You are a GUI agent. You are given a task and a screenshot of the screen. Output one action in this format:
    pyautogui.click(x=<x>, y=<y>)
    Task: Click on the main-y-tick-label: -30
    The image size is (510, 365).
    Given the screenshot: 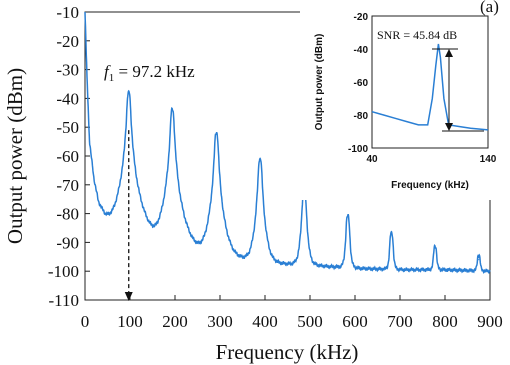 What is the action you would take?
    pyautogui.click(x=67, y=70)
    